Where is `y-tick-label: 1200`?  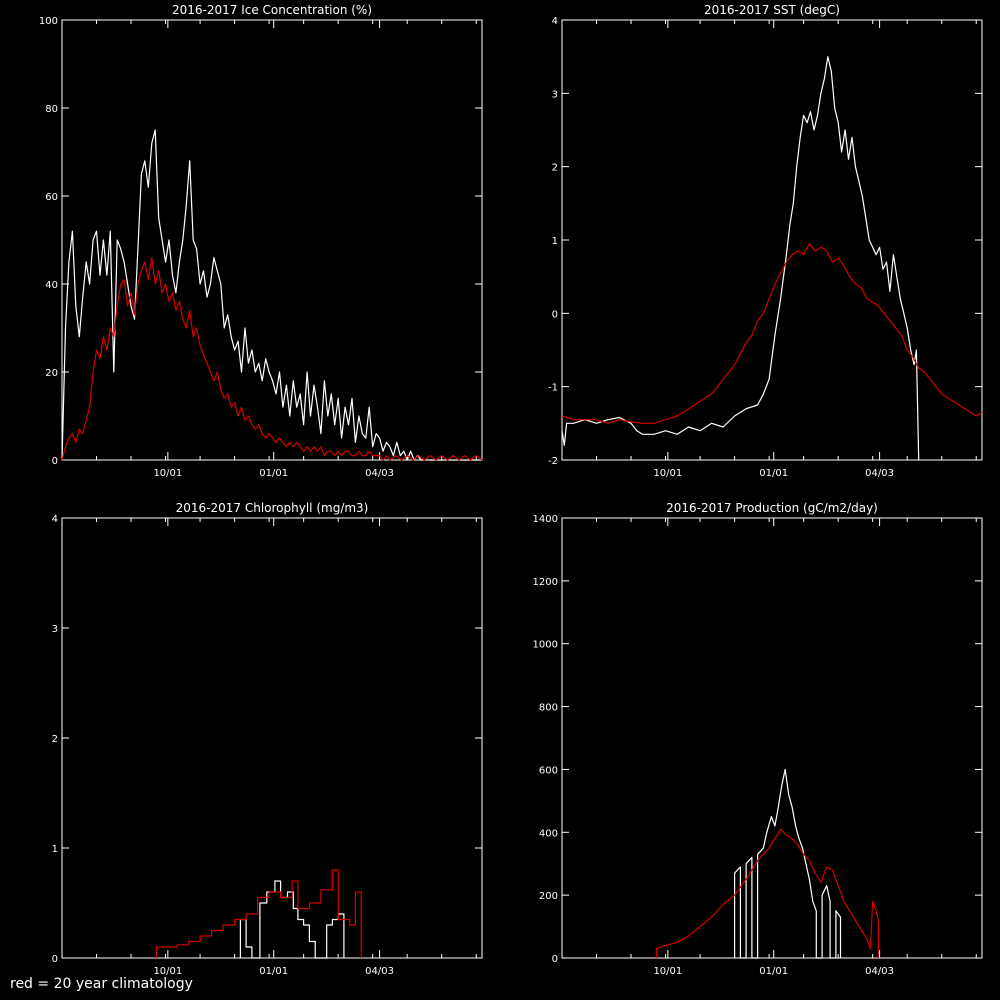
y-tick-label: 1200 is located at coordinates (545, 582).